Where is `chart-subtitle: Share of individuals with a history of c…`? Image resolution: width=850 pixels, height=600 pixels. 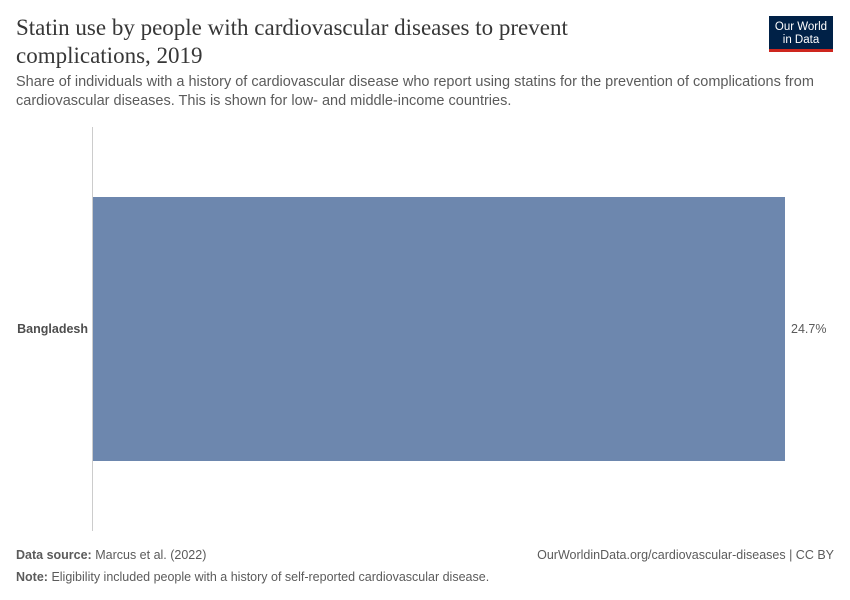 chart-subtitle: Share of individuals with a history of c… is located at coordinates (415, 91).